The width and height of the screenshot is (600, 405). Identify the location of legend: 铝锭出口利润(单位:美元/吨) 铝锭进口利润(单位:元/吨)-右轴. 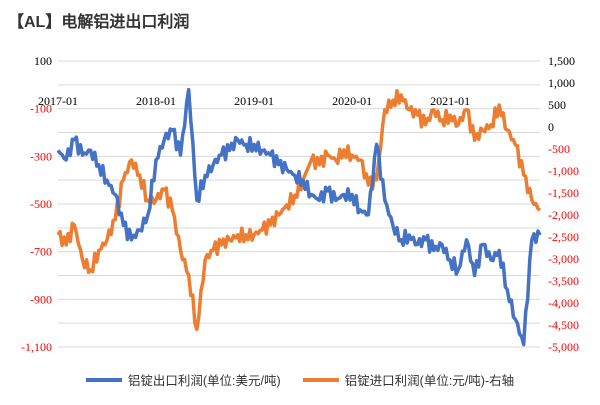
(300, 379).